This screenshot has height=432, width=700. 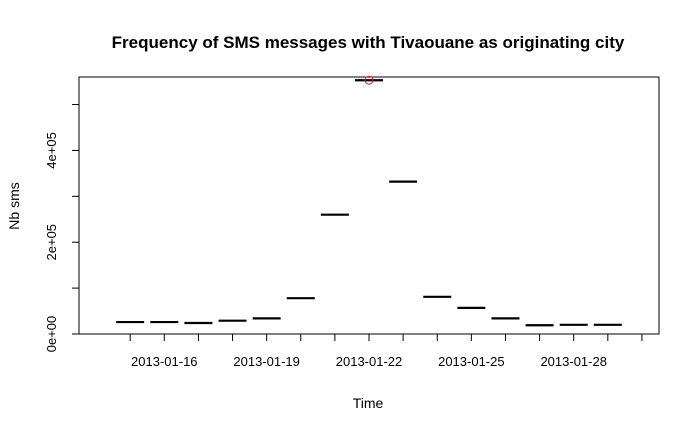 What do you see at coordinates (51, 334) in the screenshot?
I see `y-tick-label: 0e+00` at bounding box center [51, 334].